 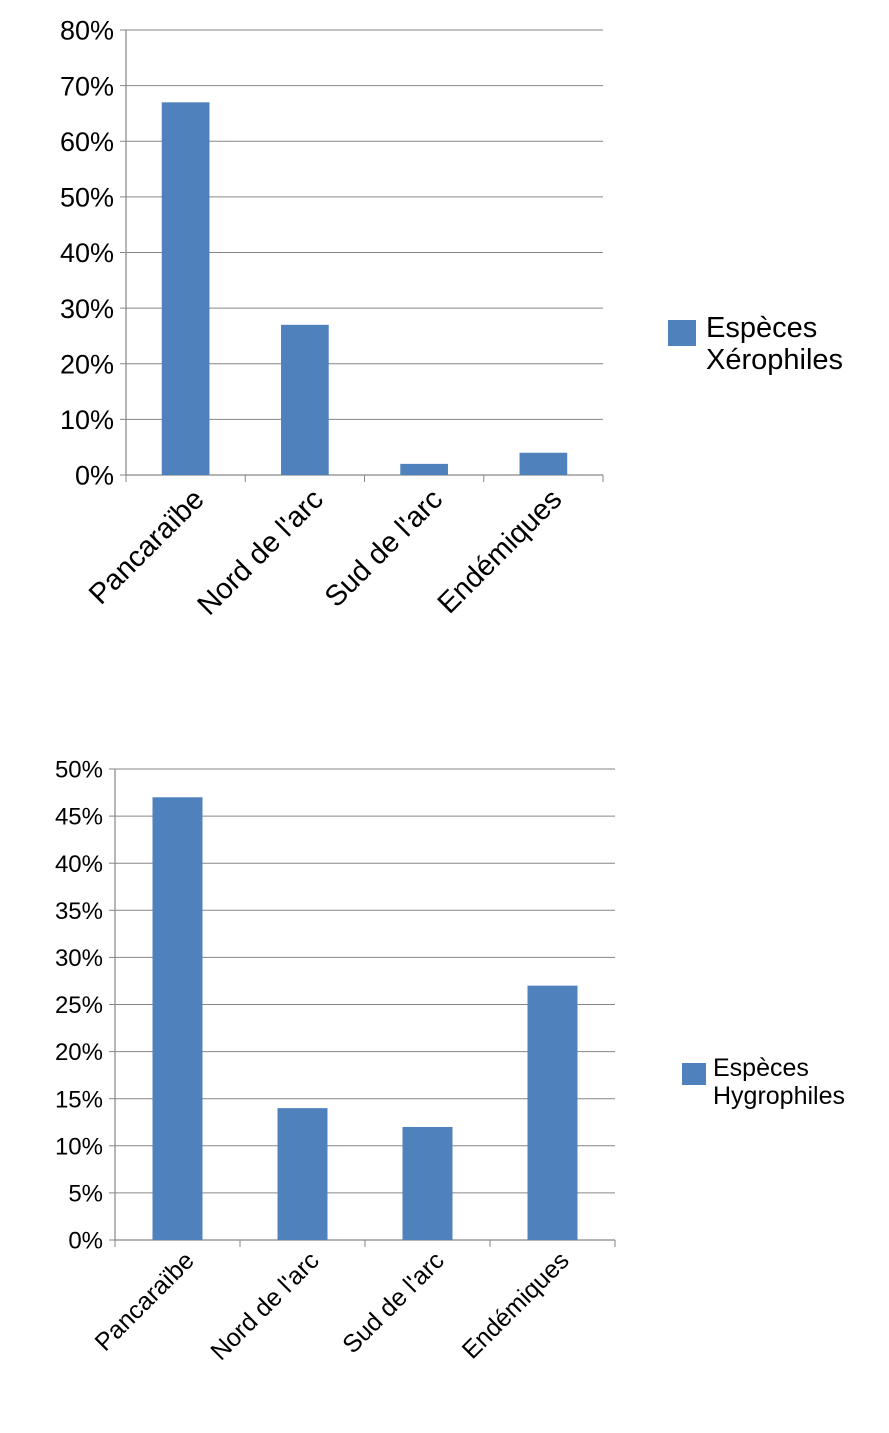 I want to click on y-tick-label: 70%, so click(x=87, y=86).